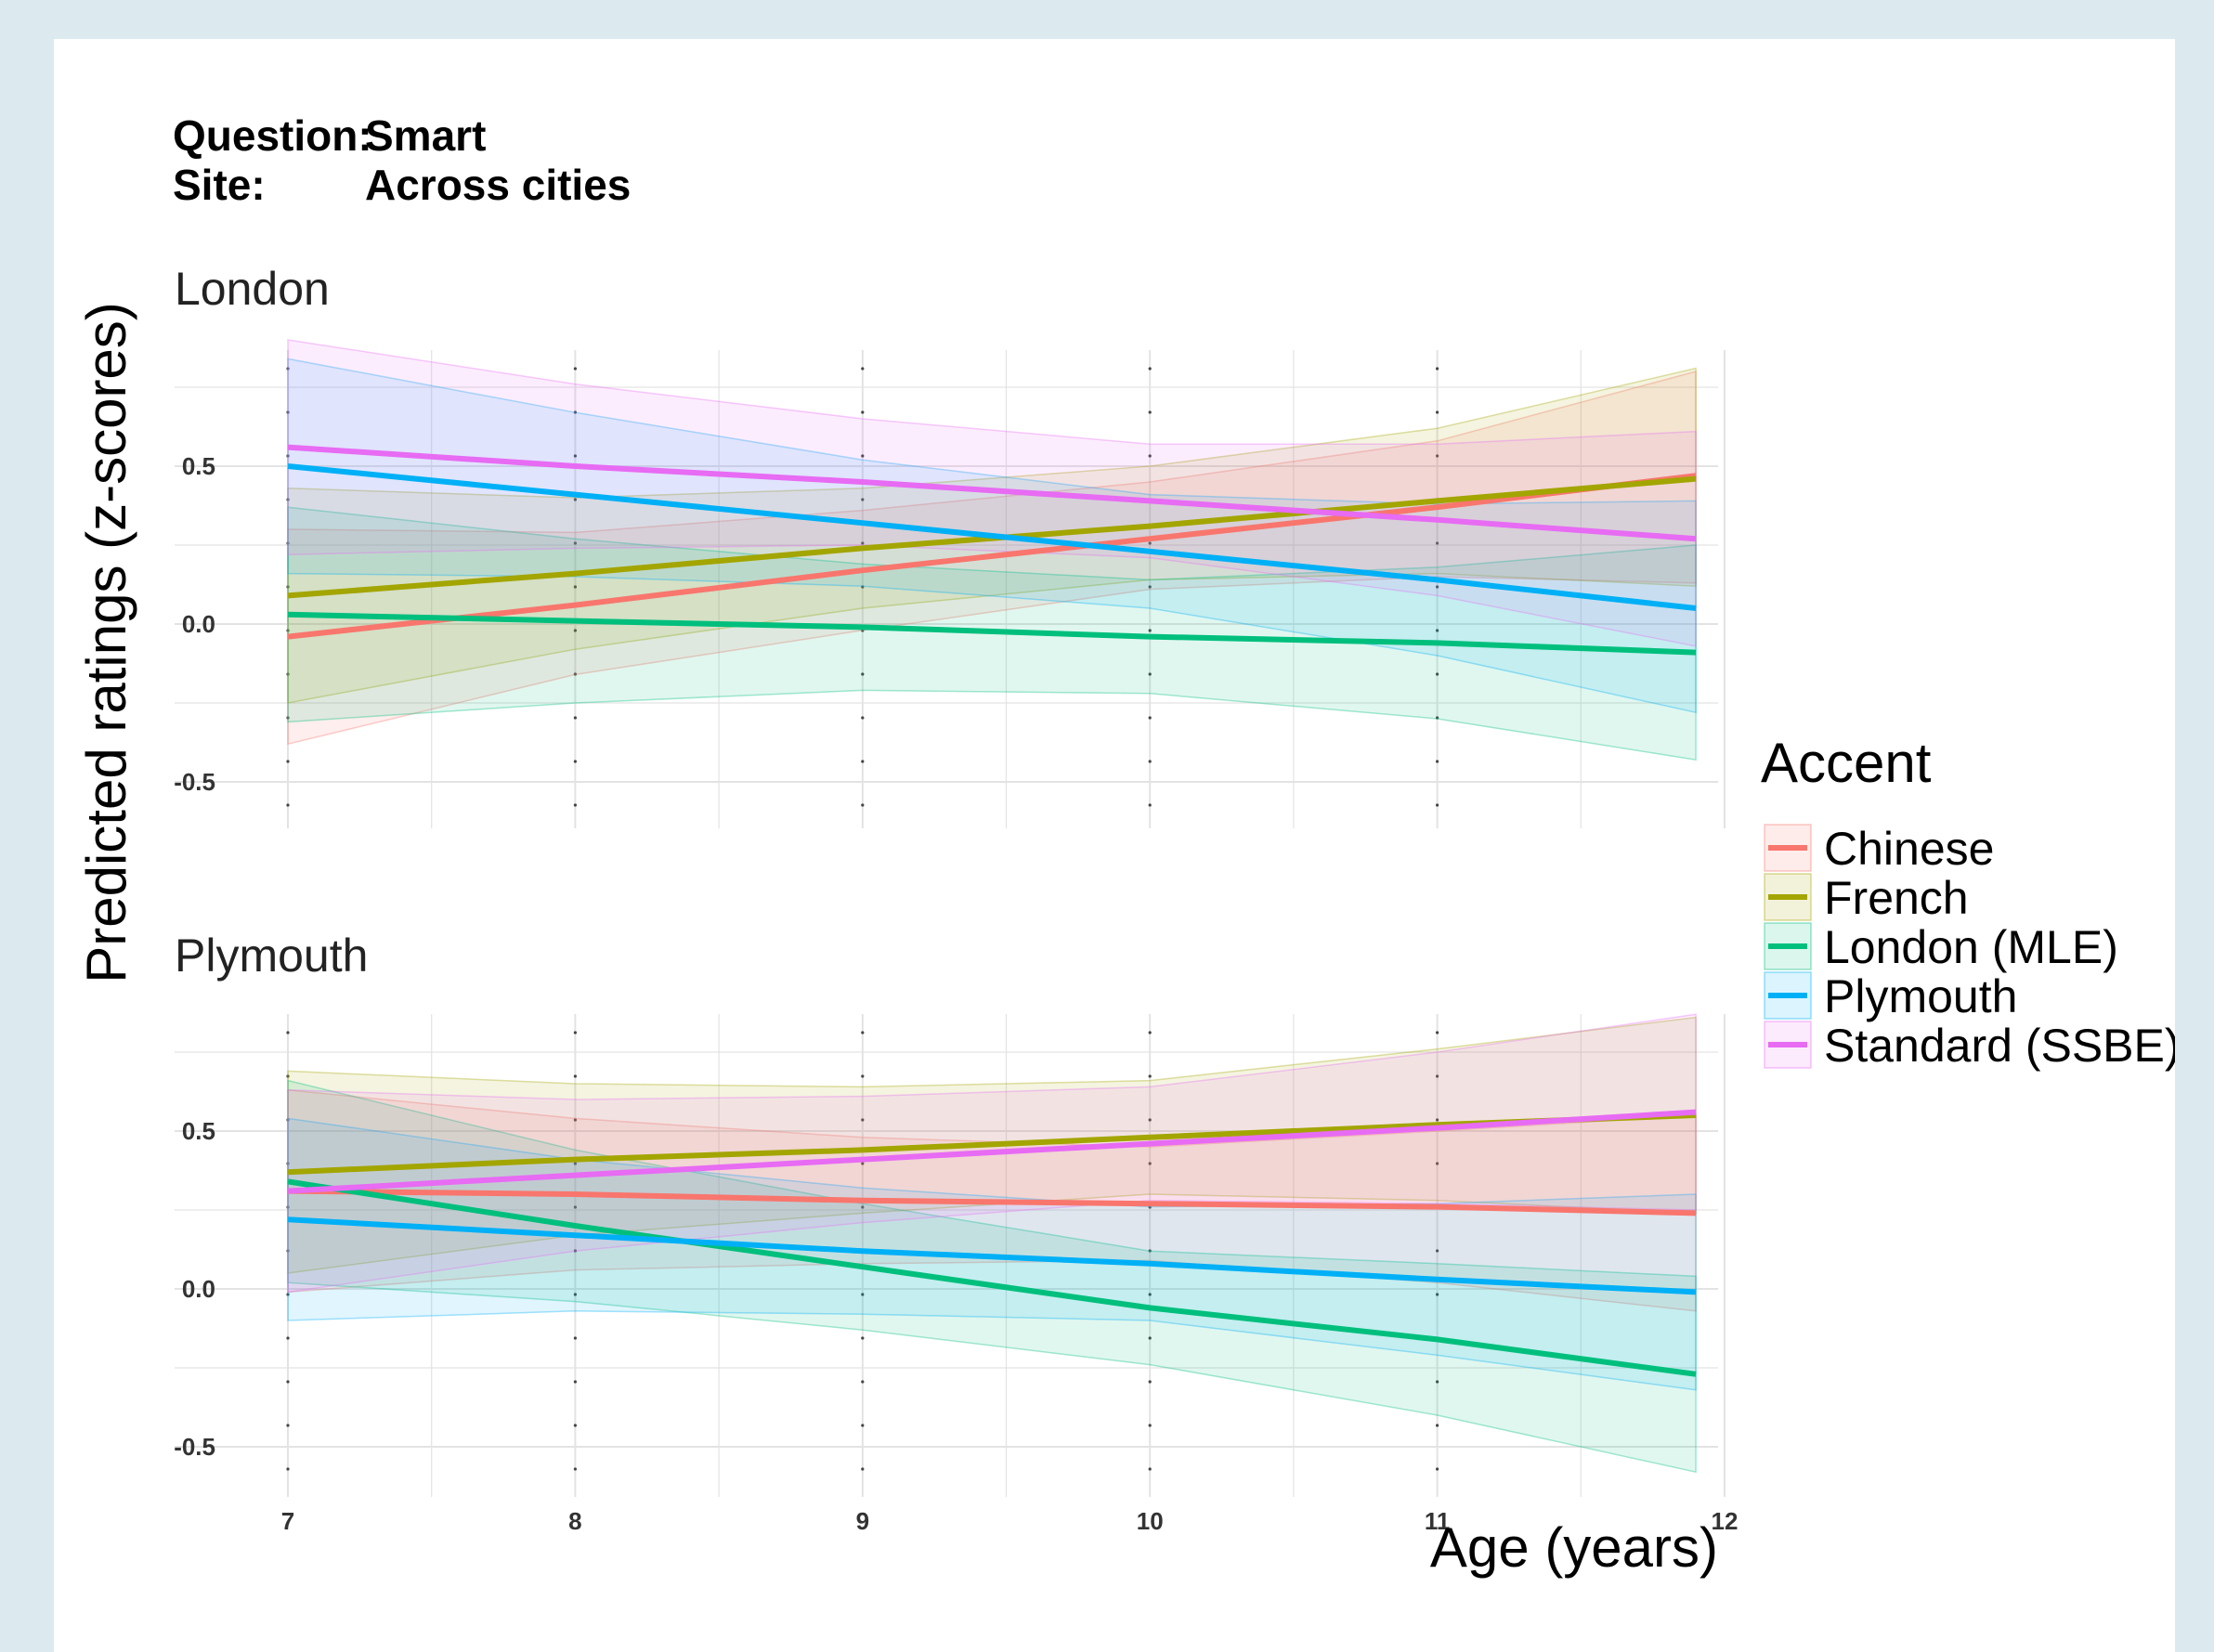 Image resolution: width=2214 pixels, height=1652 pixels. I want to click on legend-title: Accent, so click(1846, 763).